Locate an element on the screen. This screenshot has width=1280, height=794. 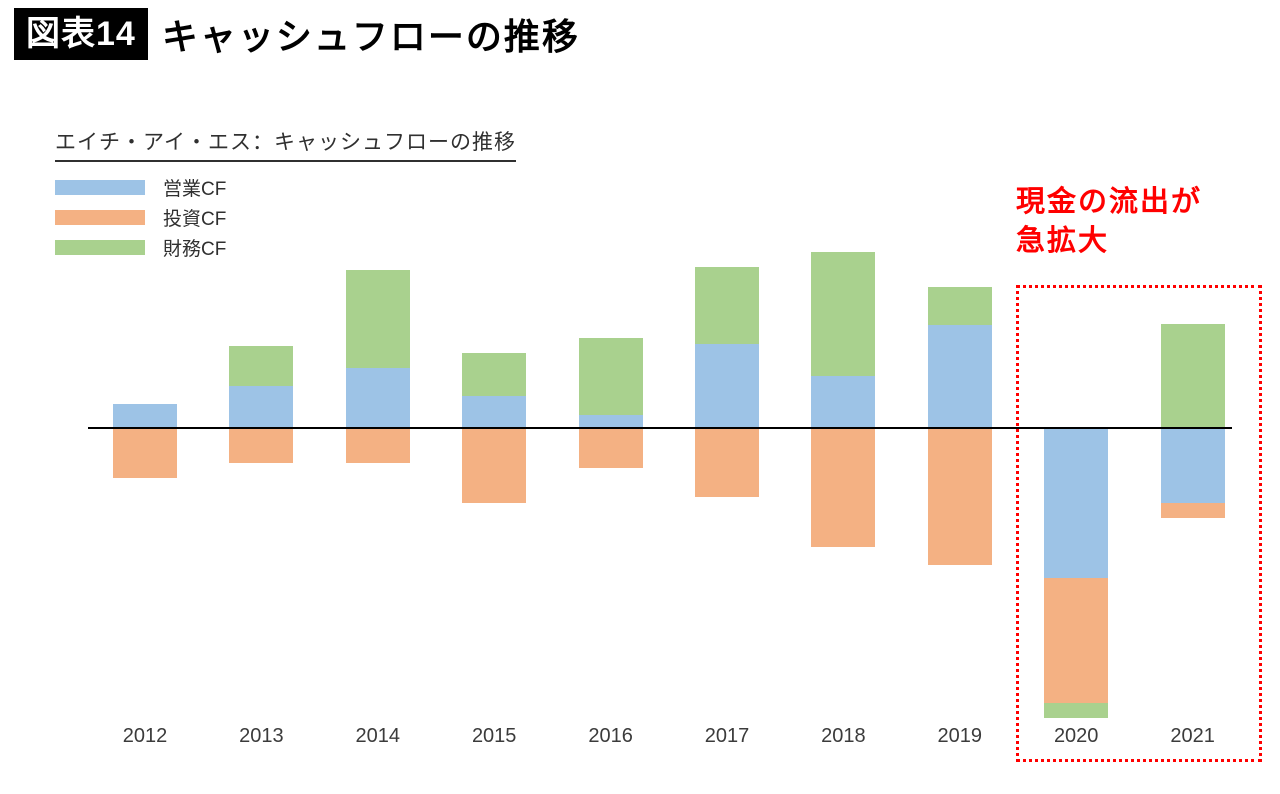
annotation-line-2: 急拡大 is located at coordinates (1063, 241).